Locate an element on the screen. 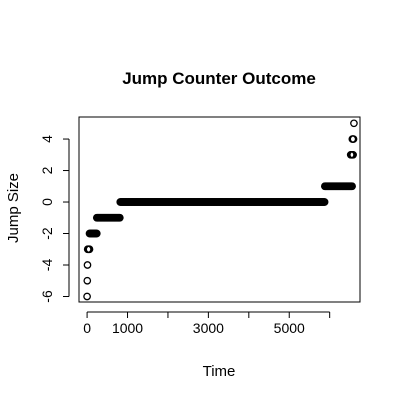 The width and height of the screenshot is (400, 400). chart-title: Jump Counter Outcome is located at coordinates (219, 78).